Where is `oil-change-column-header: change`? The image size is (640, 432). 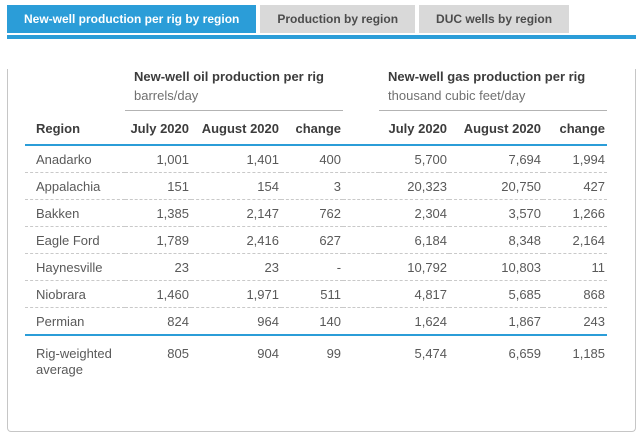
oil-change-column-header: change is located at coordinates (312, 128).